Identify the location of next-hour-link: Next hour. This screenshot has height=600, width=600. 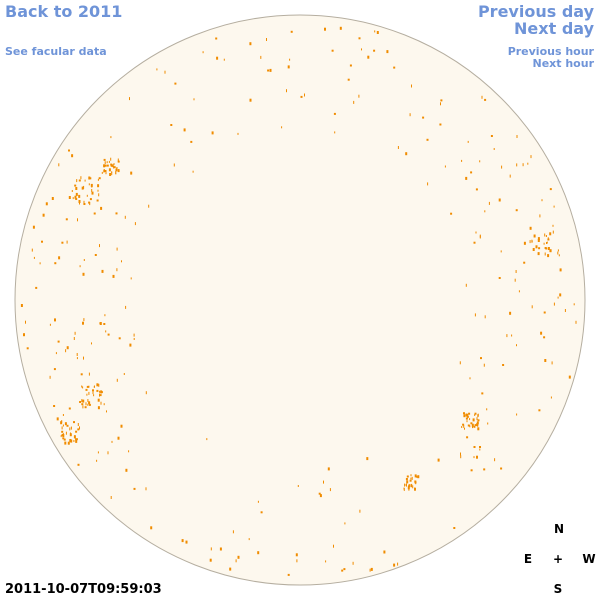
(563, 63).